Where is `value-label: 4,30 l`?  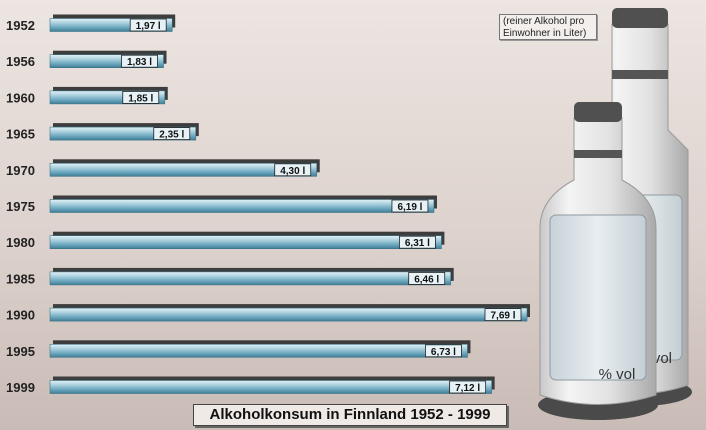
value-label: 4,30 l is located at coordinates (292, 171).